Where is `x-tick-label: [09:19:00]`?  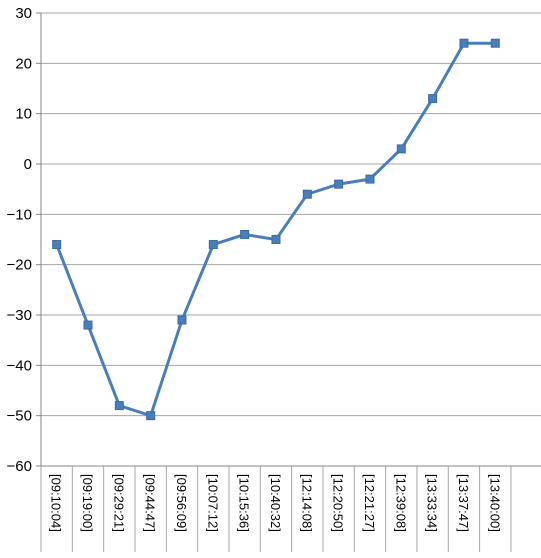
x-tick-label: [09:19:00] is located at coordinates (87, 503).